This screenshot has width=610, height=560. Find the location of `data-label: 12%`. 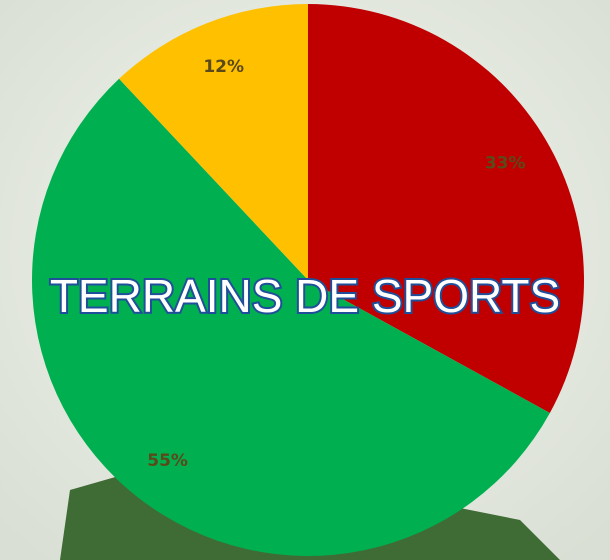

data-label: 12% is located at coordinates (223, 67).